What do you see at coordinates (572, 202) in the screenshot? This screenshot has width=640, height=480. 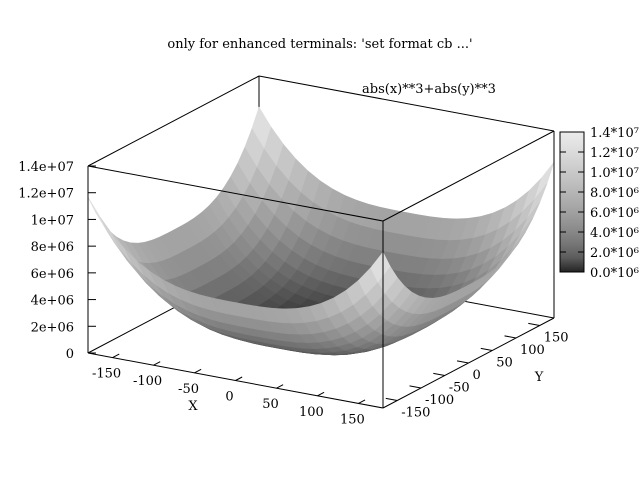 I see `colorbar-gradient` at bounding box center [572, 202].